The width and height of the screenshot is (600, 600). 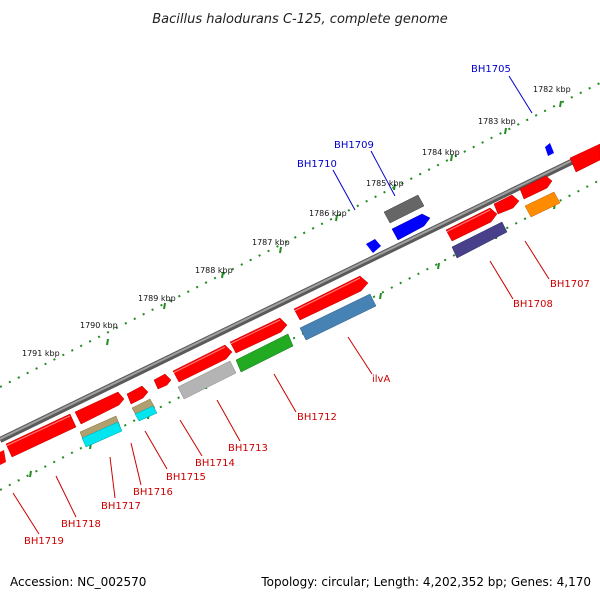 I want to click on kbp-label: 1788 kbp, so click(x=214, y=270).